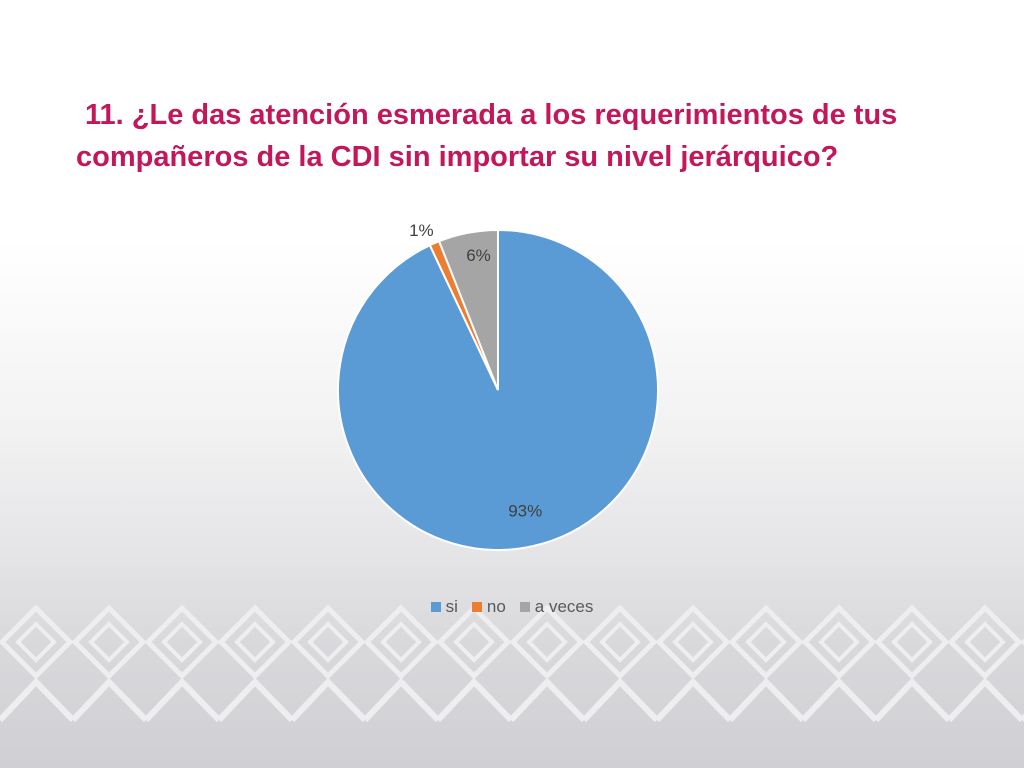  Describe the element at coordinates (478, 255) in the screenshot. I see `data-label-a-veces: 6%` at that location.